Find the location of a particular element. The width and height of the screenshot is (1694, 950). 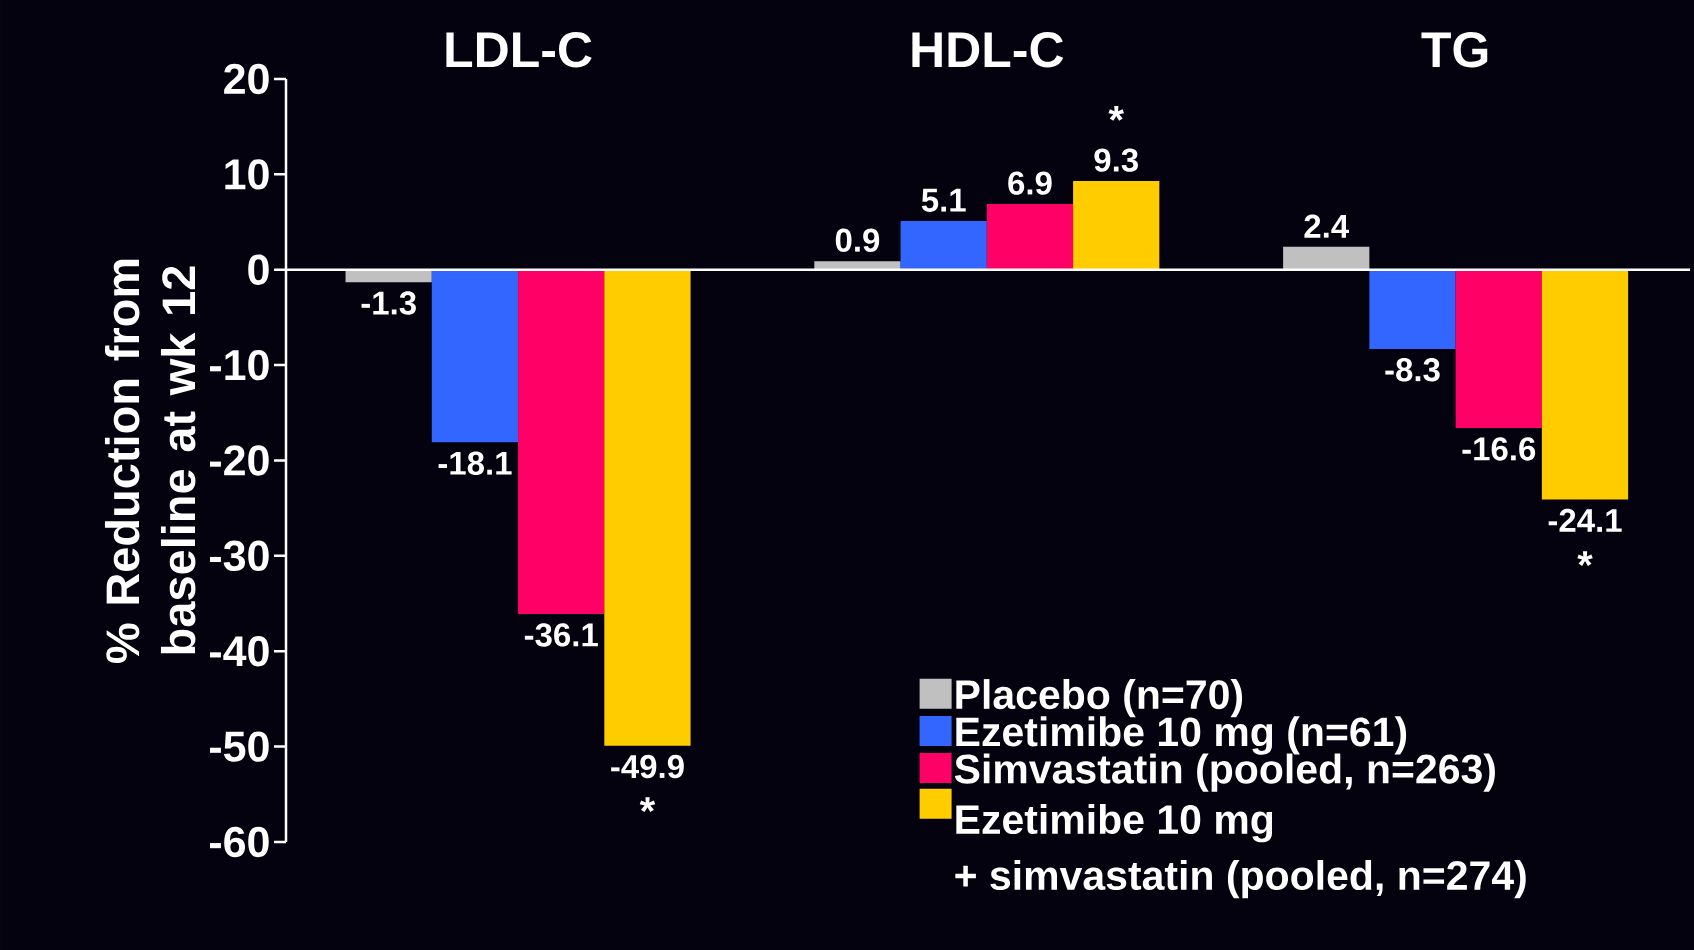

y-tick-label: 10 is located at coordinates (247, 174).